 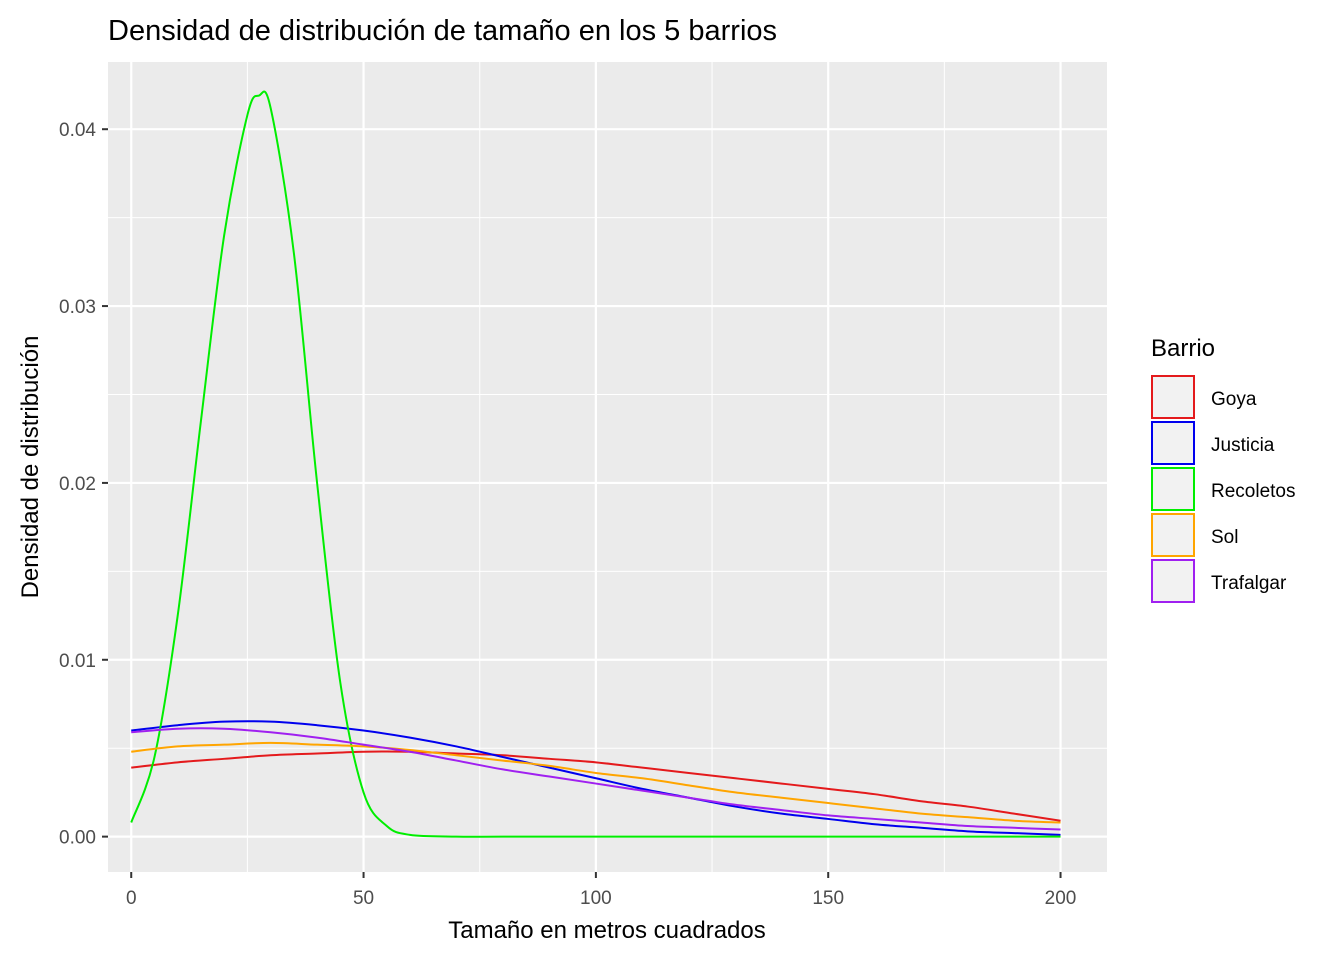 I want to click on legend: Barrio Goya Justicia Recoletos Sol Trafalgar, so click(x=1223, y=469).